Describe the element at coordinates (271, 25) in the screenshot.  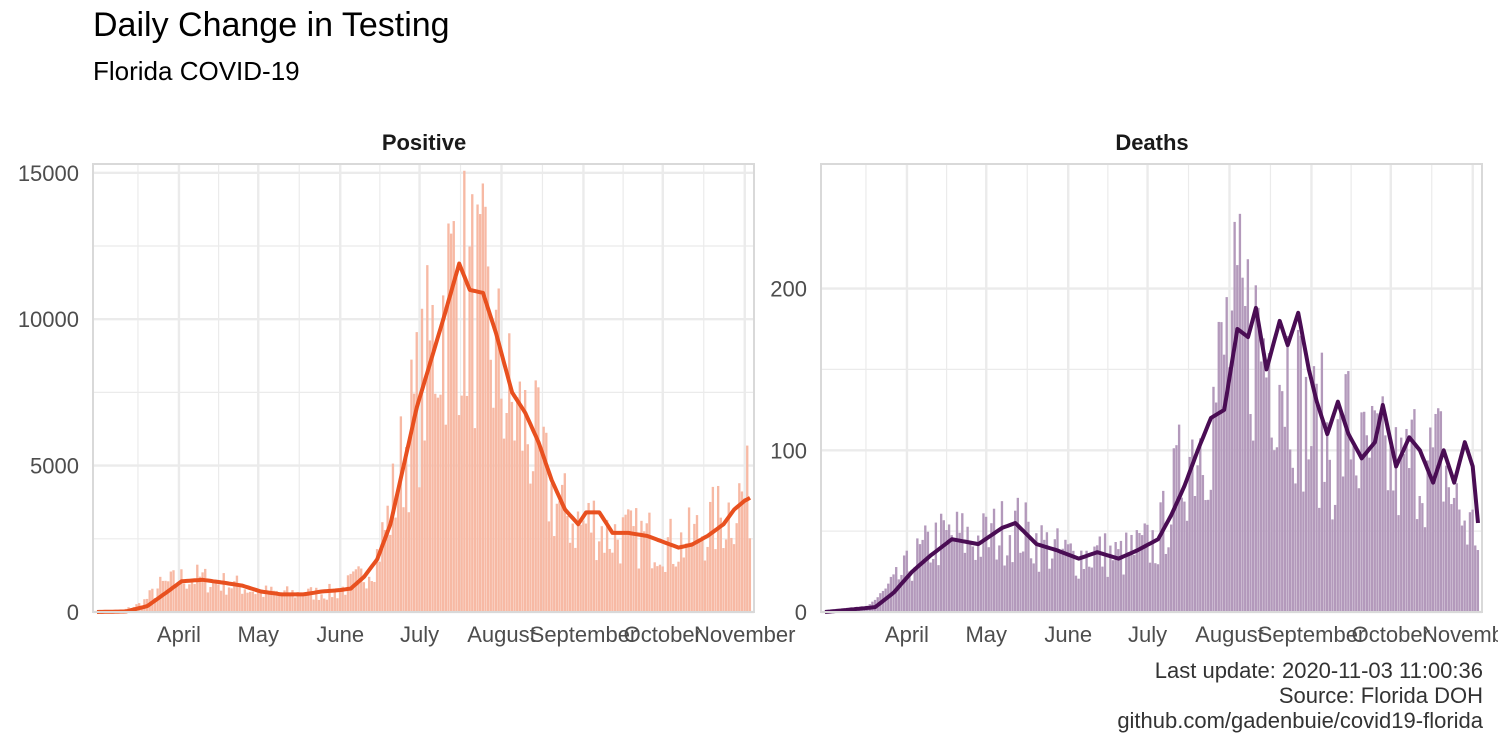
I see `chart-title: Daily Change in Testing` at that location.